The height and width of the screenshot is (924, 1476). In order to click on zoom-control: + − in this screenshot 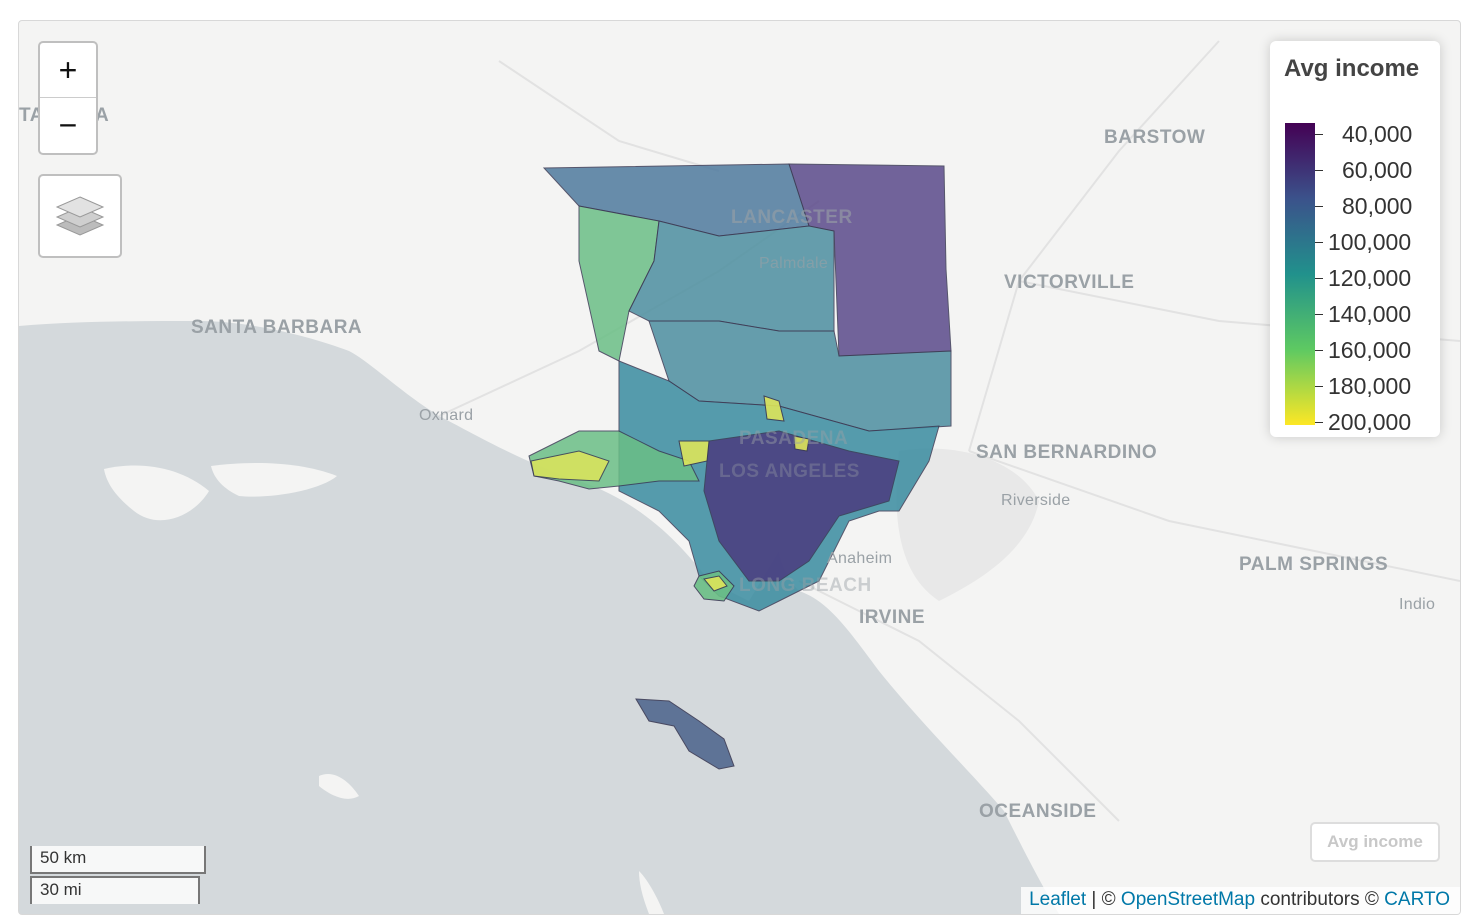, I will do `click(68, 98)`.